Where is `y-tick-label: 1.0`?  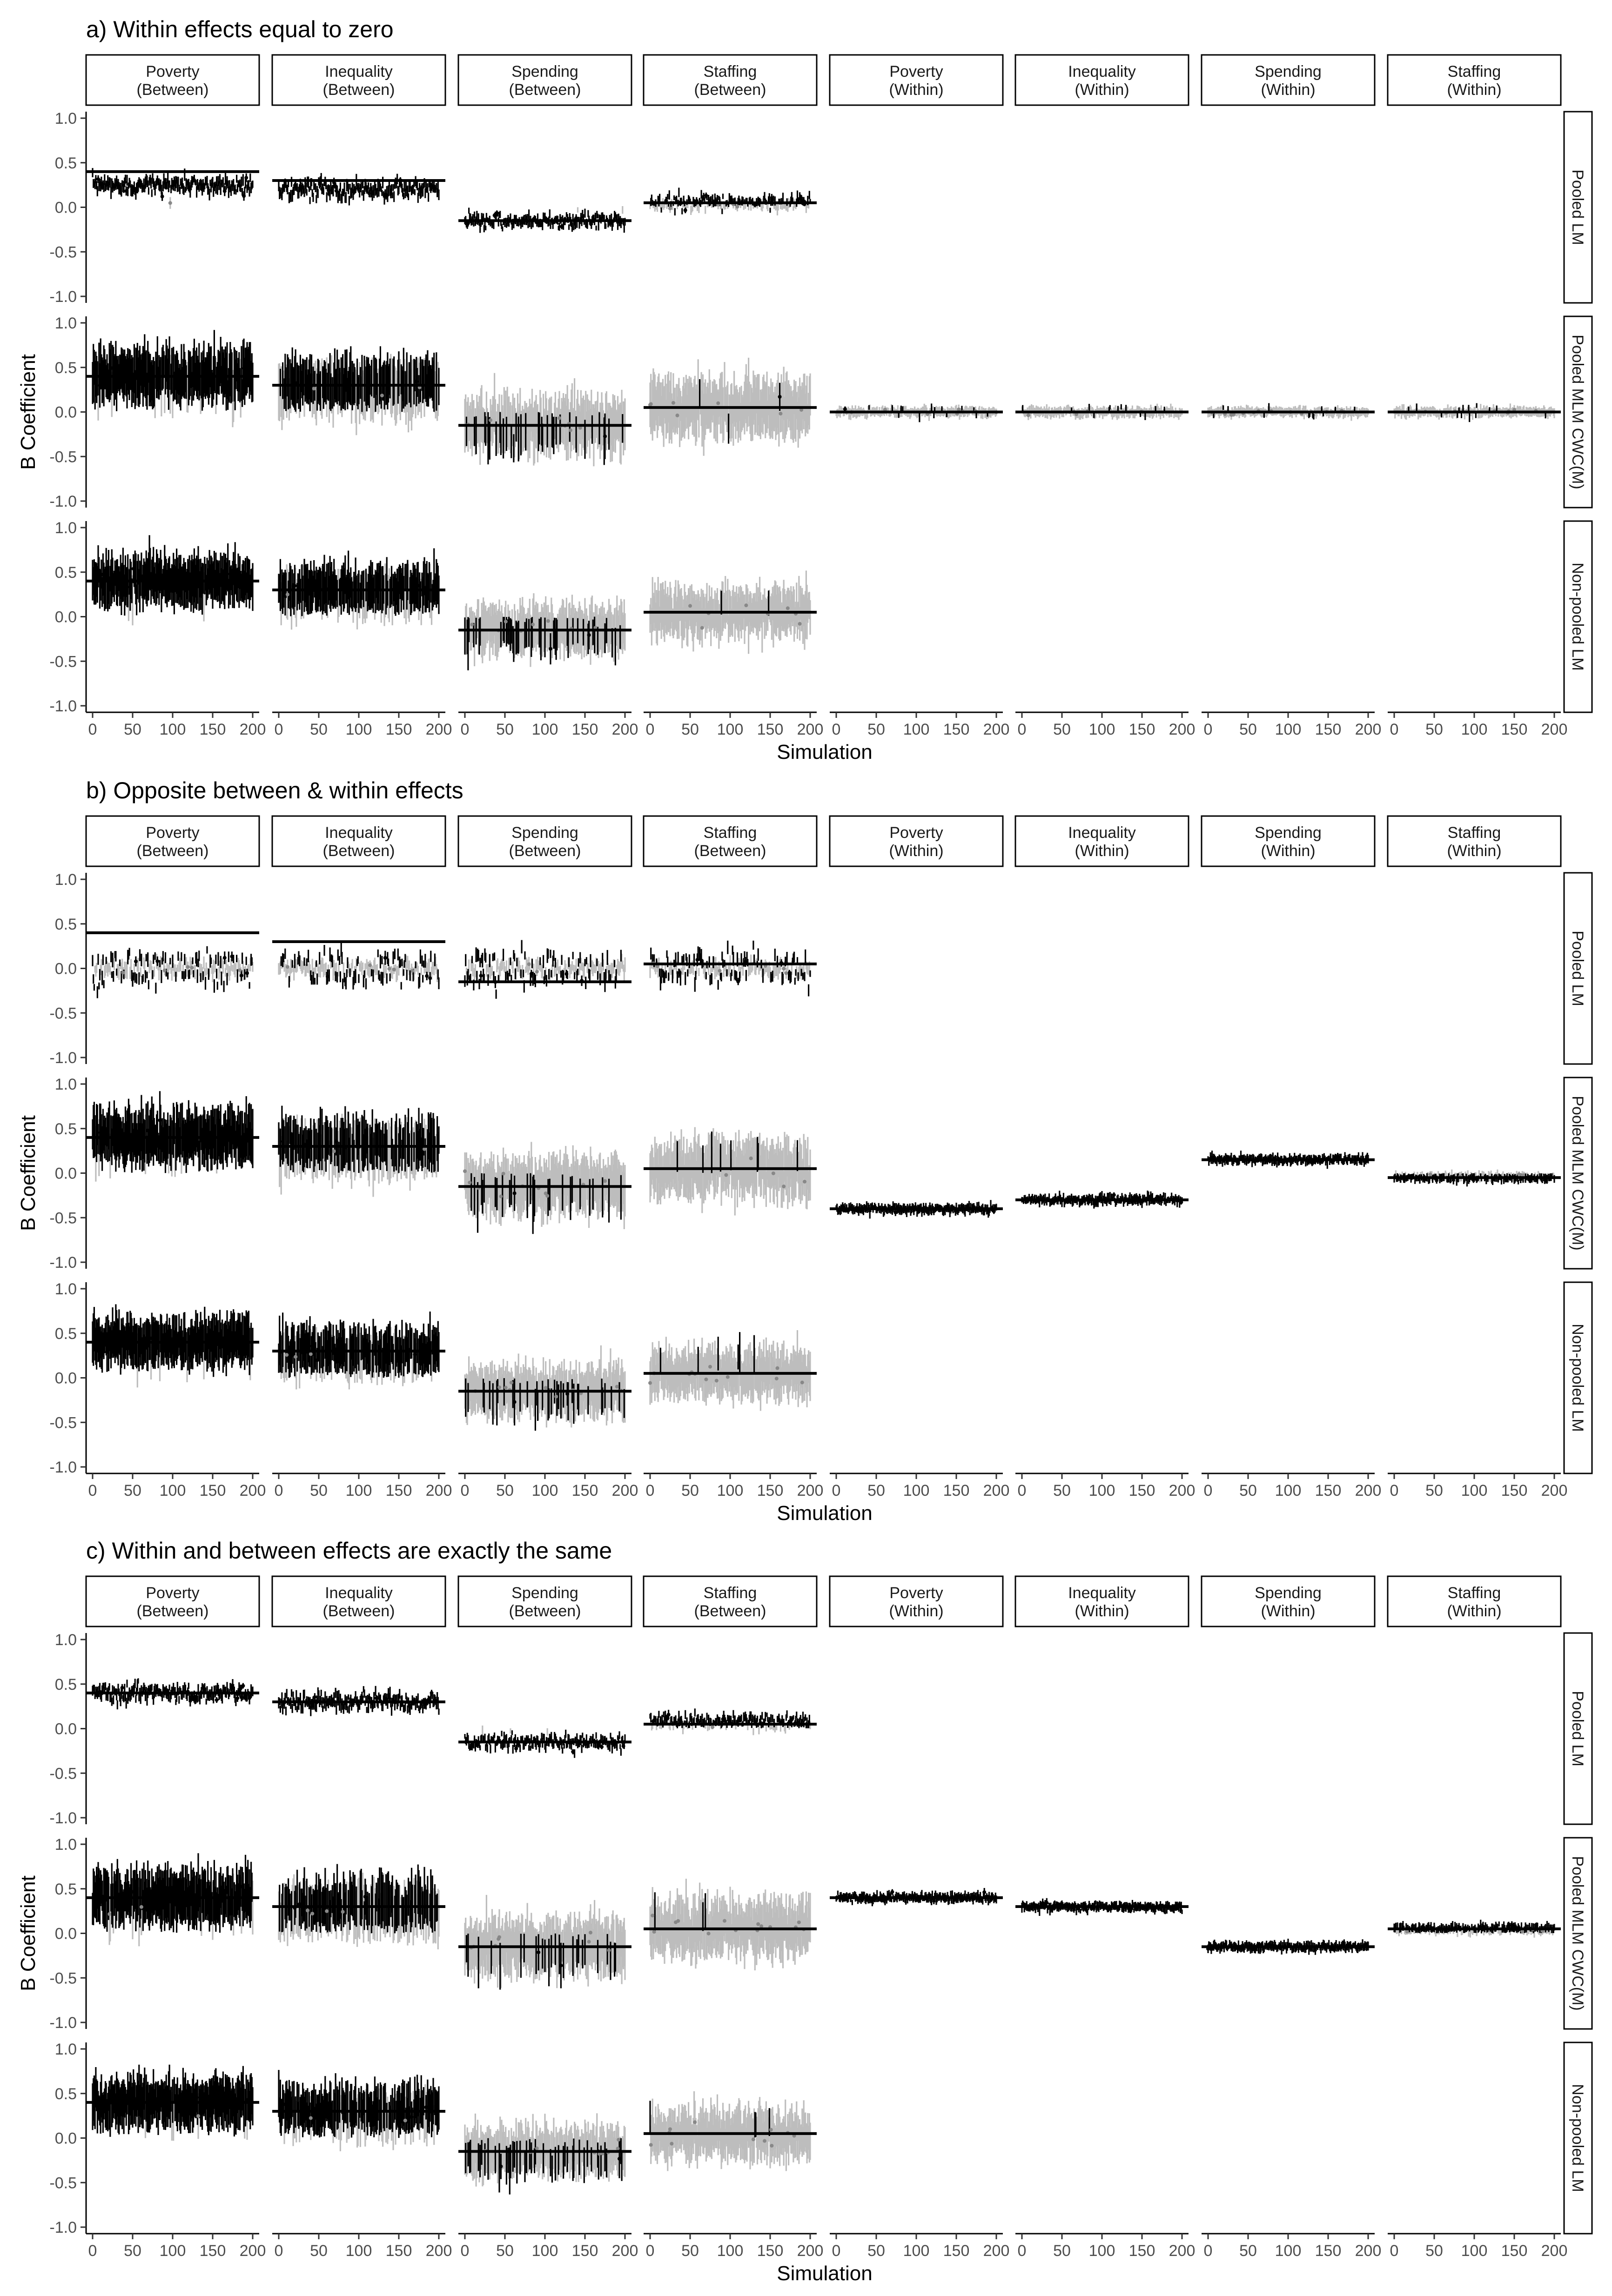 y-tick-label: 1.0 is located at coordinates (66, 119).